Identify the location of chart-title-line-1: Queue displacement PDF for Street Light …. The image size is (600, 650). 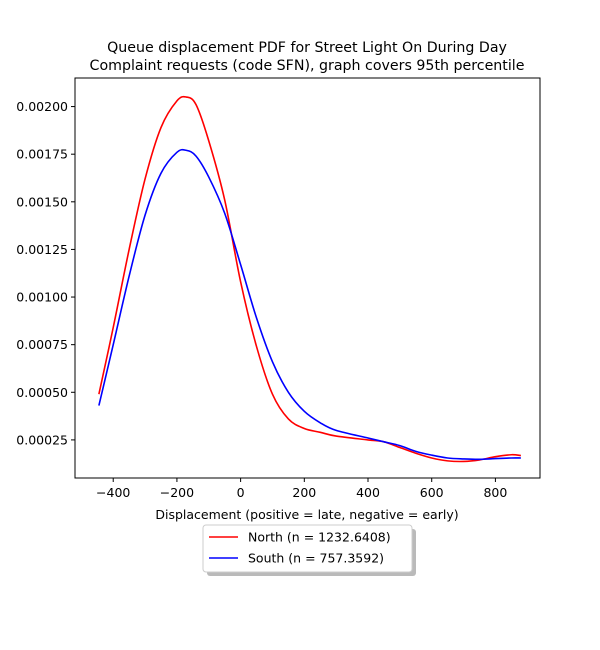
(307, 48).